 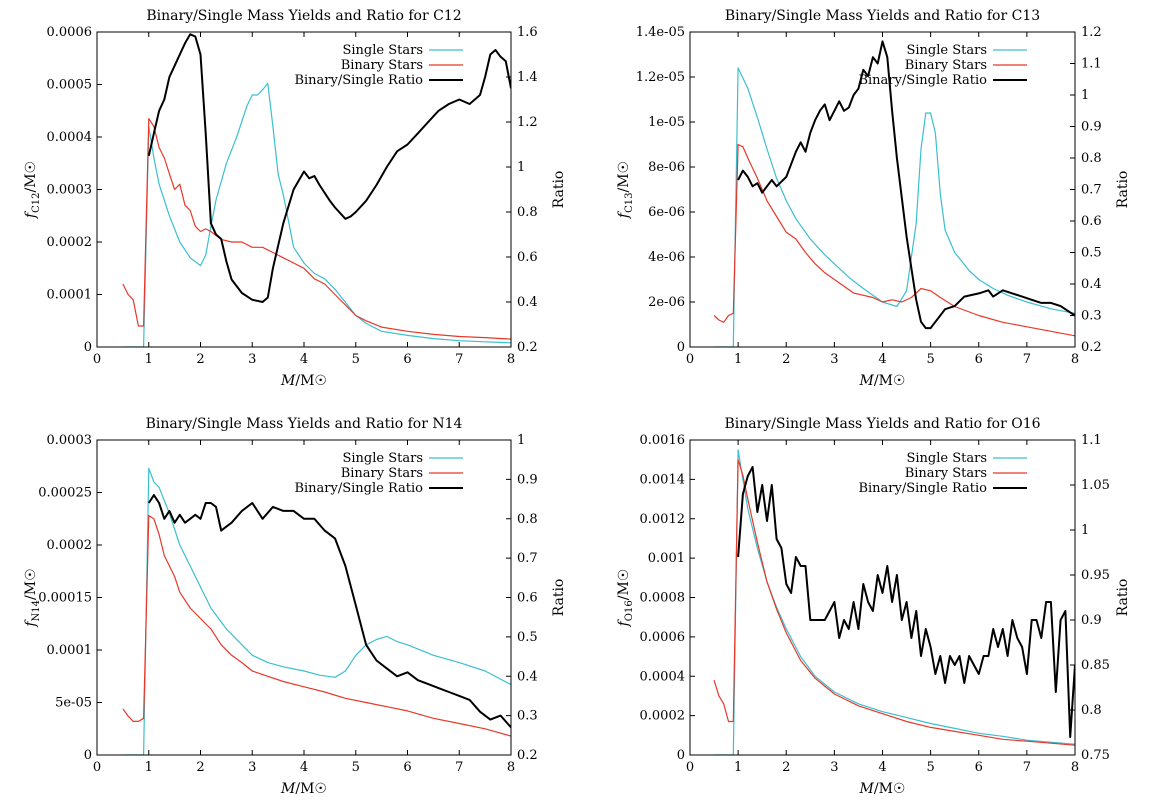 What do you see at coordinates (666, 302) in the screenshot?
I see `y-tick-label: 2e-06` at bounding box center [666, 302].